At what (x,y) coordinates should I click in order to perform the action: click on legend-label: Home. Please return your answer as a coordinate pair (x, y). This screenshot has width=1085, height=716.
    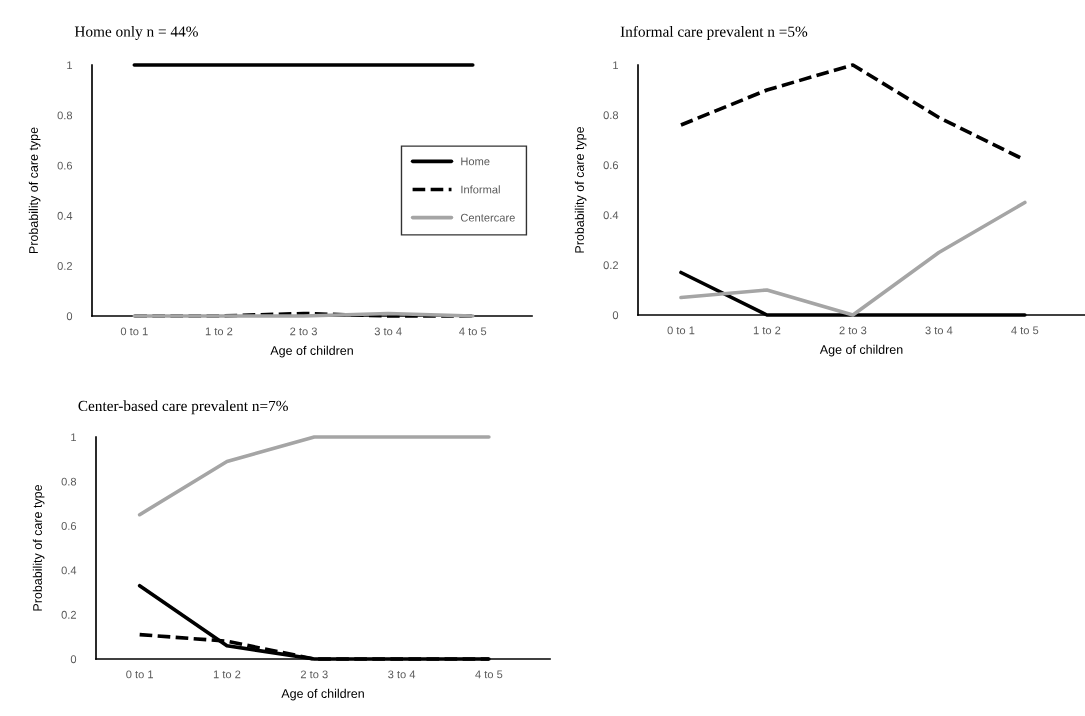
    Looking at the image, I should click on (475, 161).